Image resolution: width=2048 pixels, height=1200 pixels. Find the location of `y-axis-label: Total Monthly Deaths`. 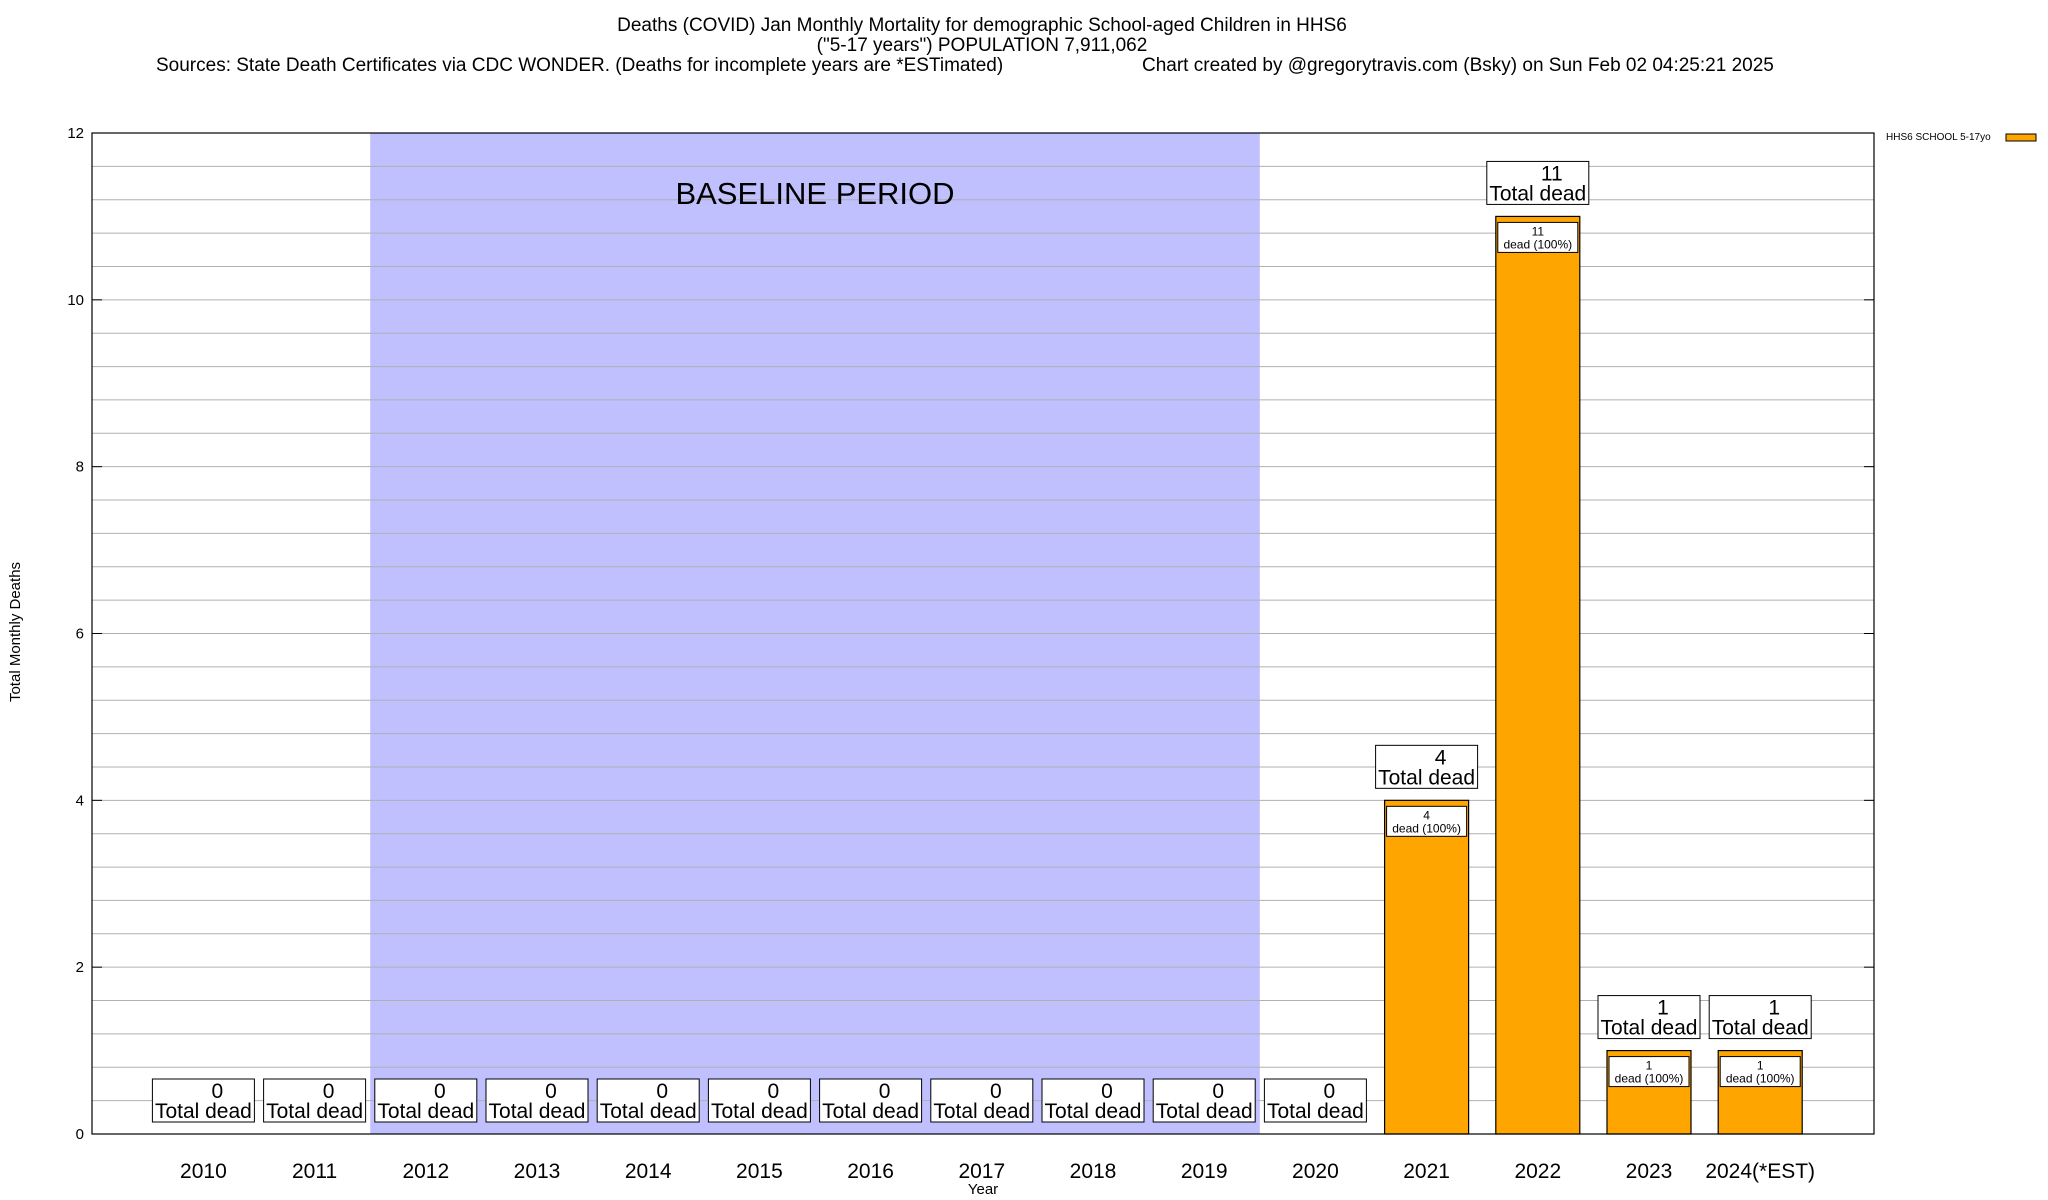

y-axis-label: Total Monthly Deaths is located at coordinates (15, 632).